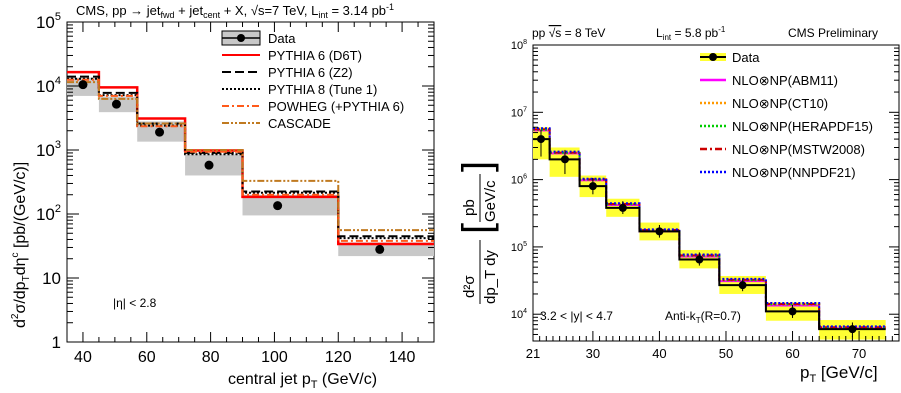 The height and width of the screenshot is (393, 901). What do you see at coordinates (576, 316) in the screenshot?
I see `right-annotation-rapidity: 3.2 < |y| < 4.7` at bounding box center [576, 316].